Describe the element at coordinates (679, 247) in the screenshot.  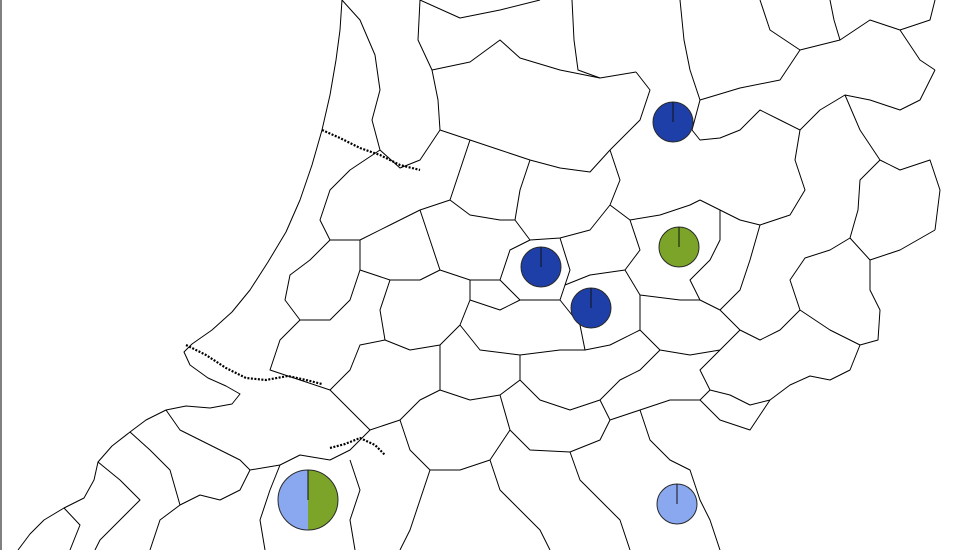
I see `pie-marker-central-east-site` at that location.